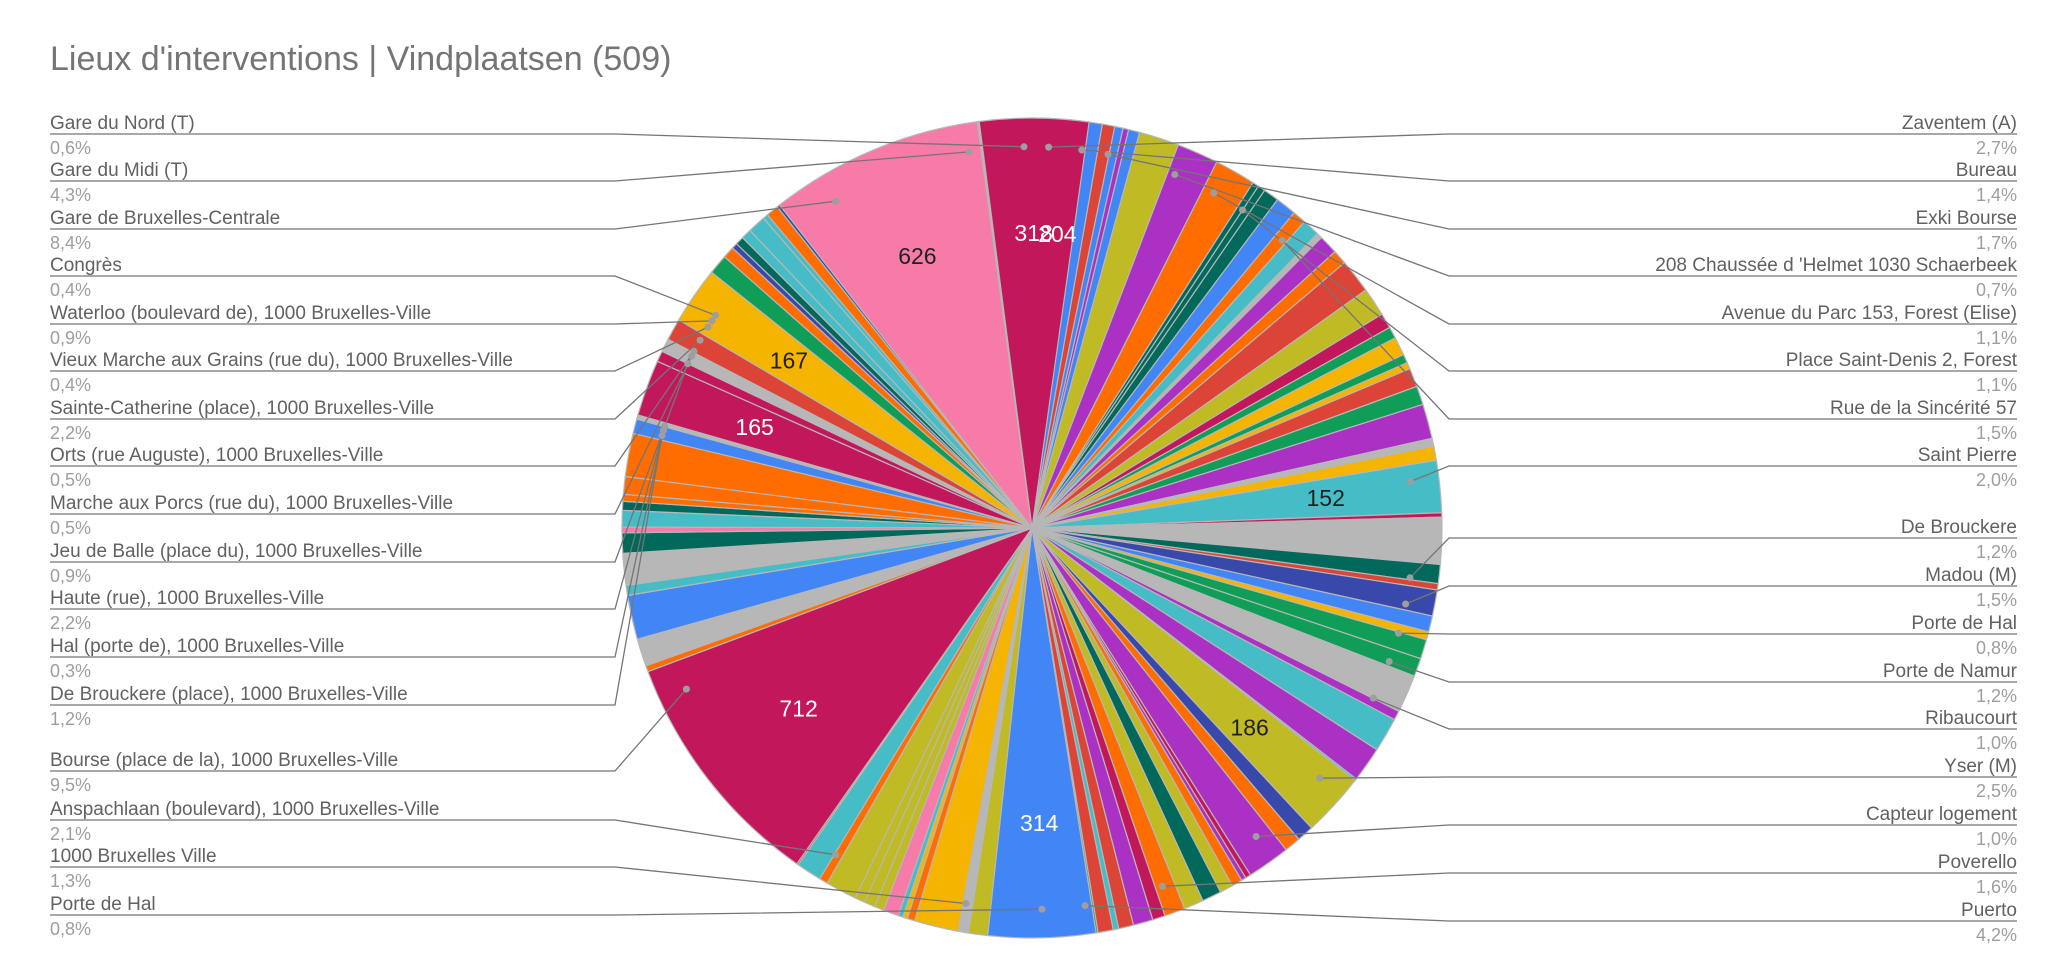  Describe the element at coordinates (1326, 498) in the screenshot. I see `slice-value-label: 152` at that location.